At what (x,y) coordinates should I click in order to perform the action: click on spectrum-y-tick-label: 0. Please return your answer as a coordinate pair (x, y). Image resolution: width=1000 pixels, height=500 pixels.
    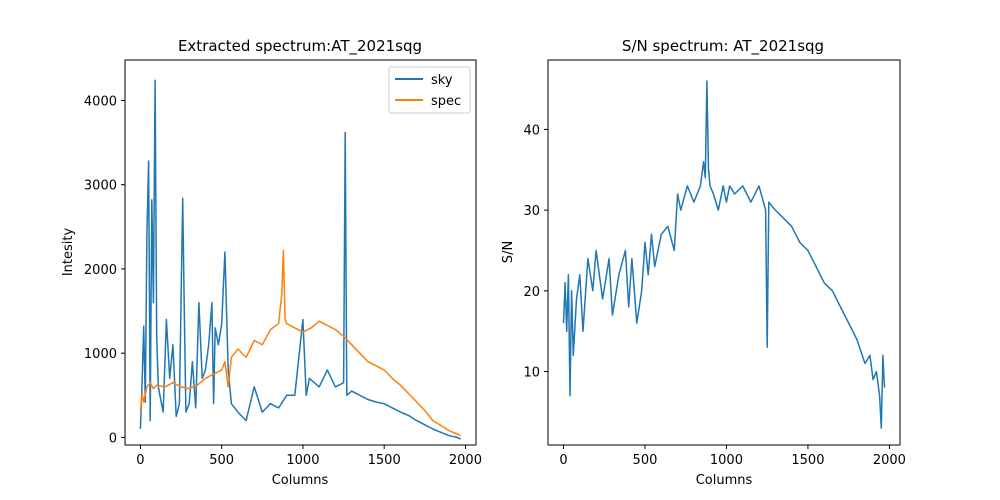
    Looking at the image, I should click on (113, 438).